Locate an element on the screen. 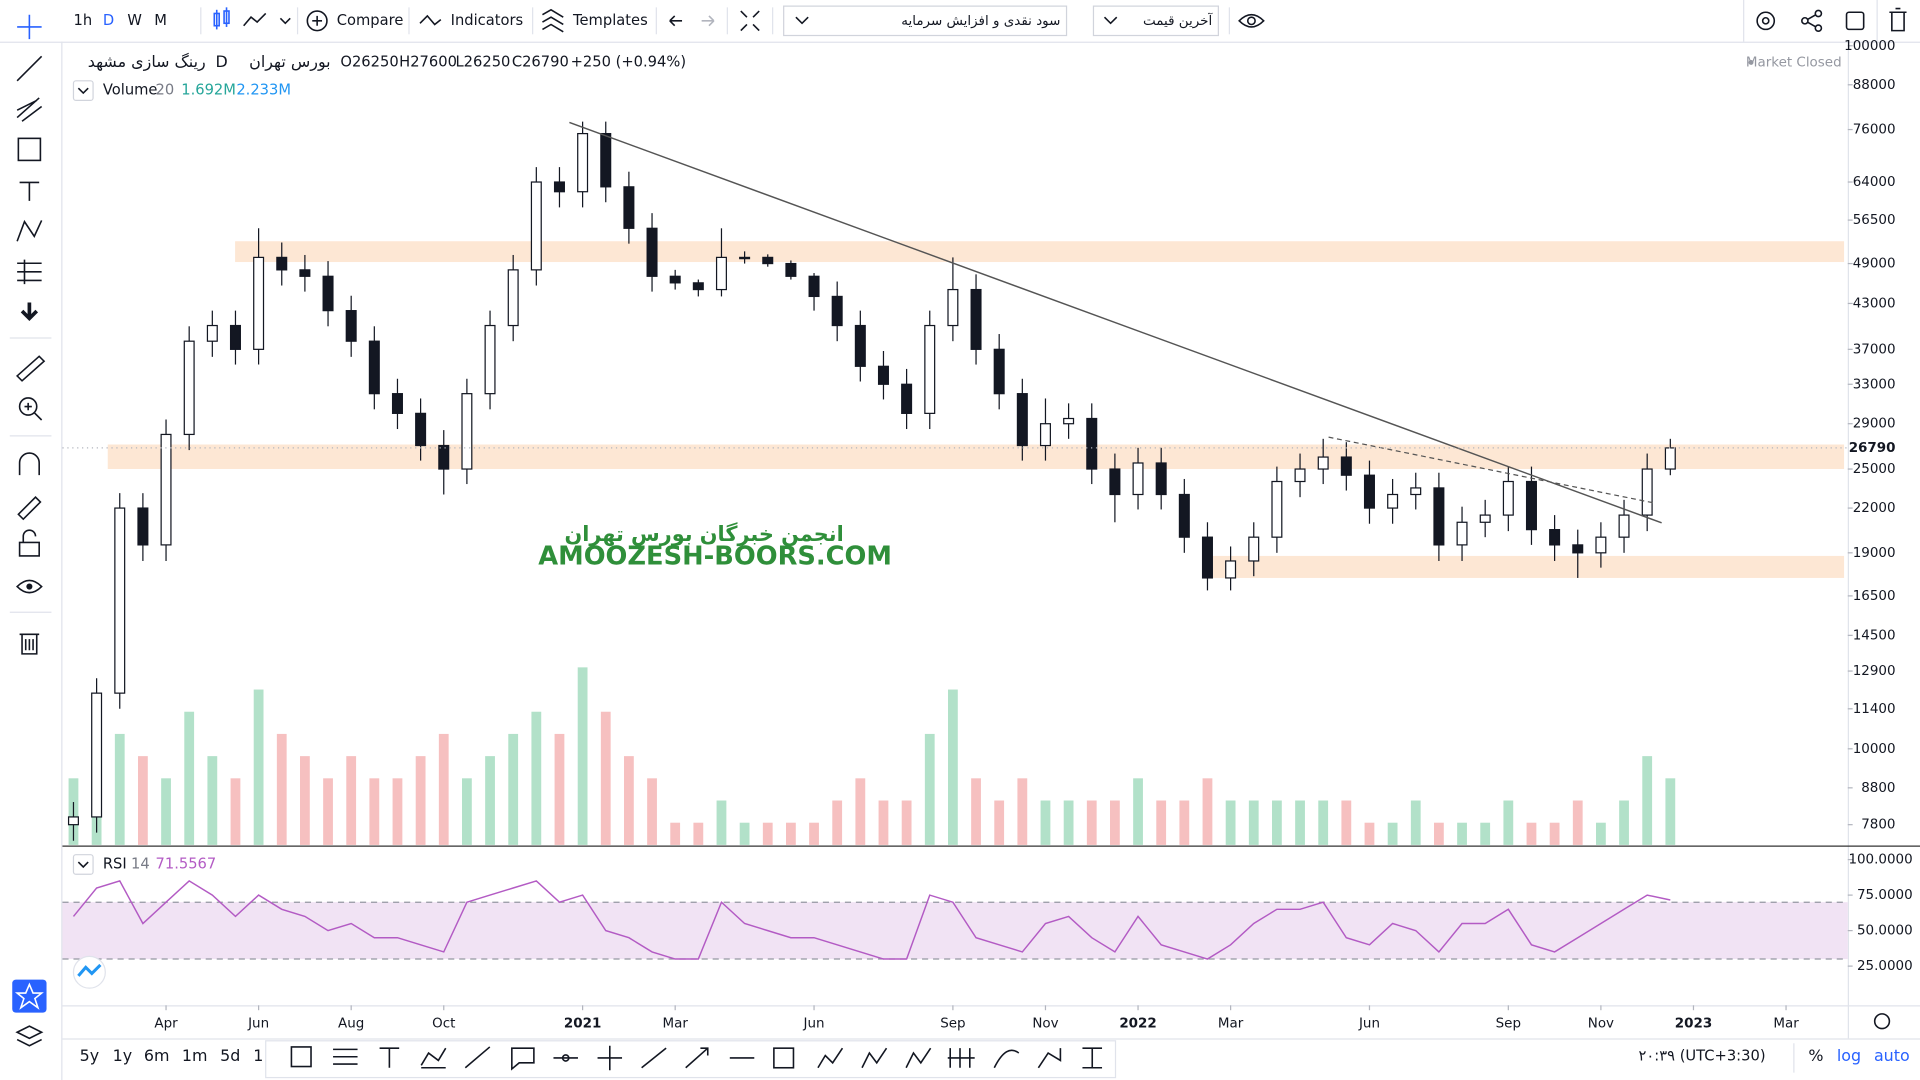  lock-drawing-tool is located at coordinates (29, 508).